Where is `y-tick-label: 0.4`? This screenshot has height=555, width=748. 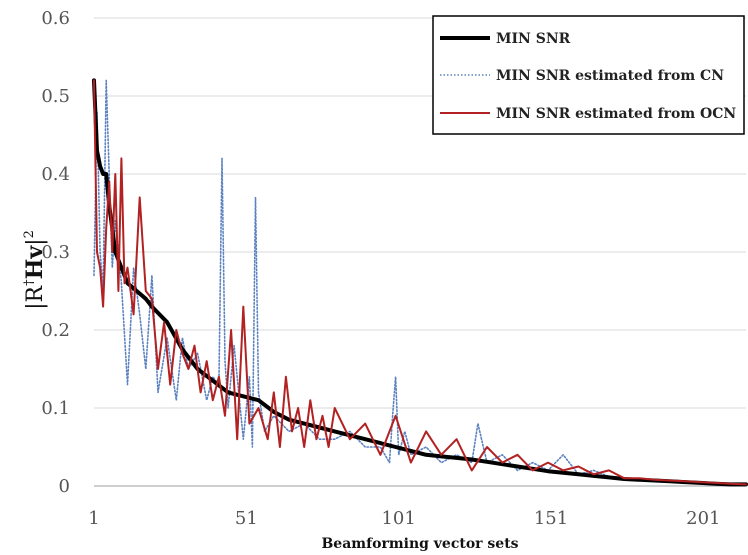 y-tick-label: 0.4 is located at coordinates (55, 174).